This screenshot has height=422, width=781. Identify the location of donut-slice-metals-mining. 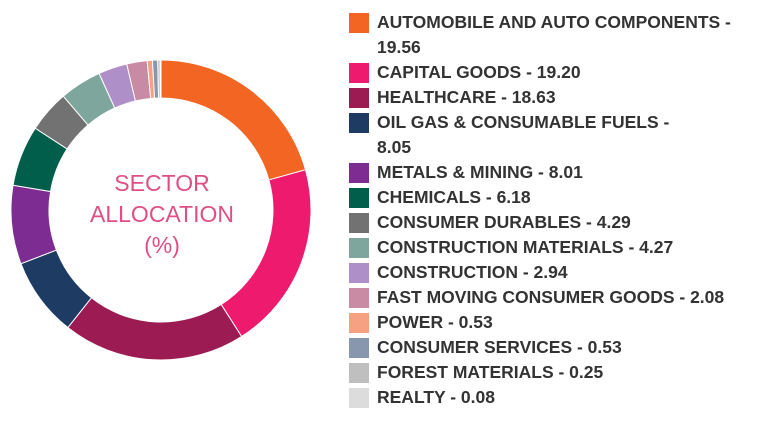
(34, 224).